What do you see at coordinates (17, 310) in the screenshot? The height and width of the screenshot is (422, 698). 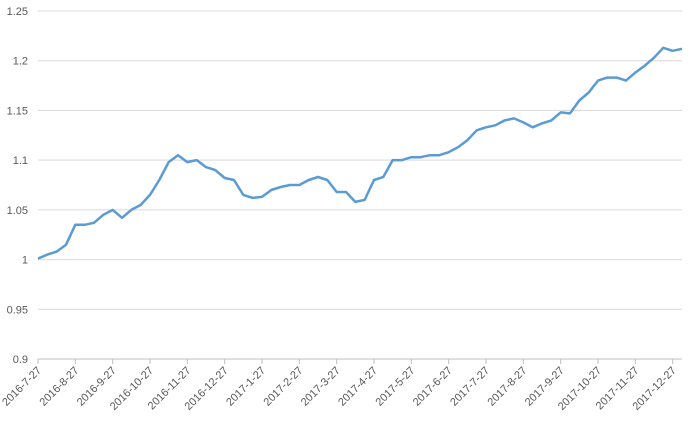 I see `y-tick-label: 0.95` at bounding box center [17, 310].